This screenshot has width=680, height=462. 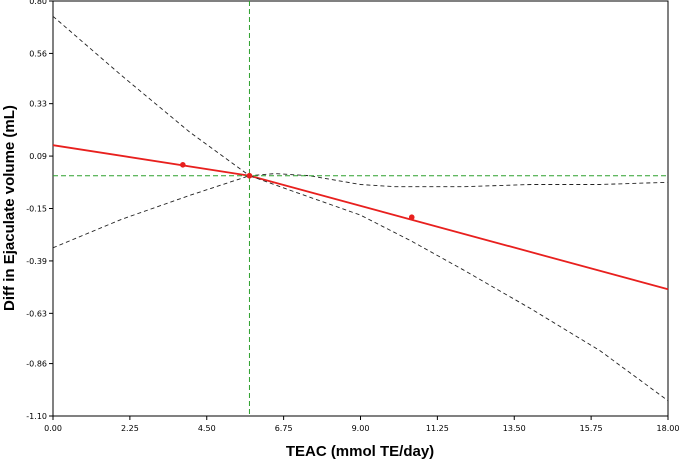 What do you see at coordinates (36, 209) in the screenshot?
I see `y-tick-label: -0.15` at bounding box center [36, 209].